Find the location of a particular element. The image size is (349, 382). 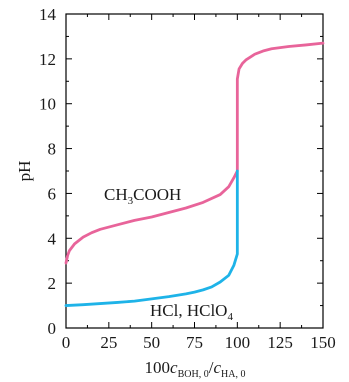

y-tick-label: 12 is located at coordinates (47, 59).